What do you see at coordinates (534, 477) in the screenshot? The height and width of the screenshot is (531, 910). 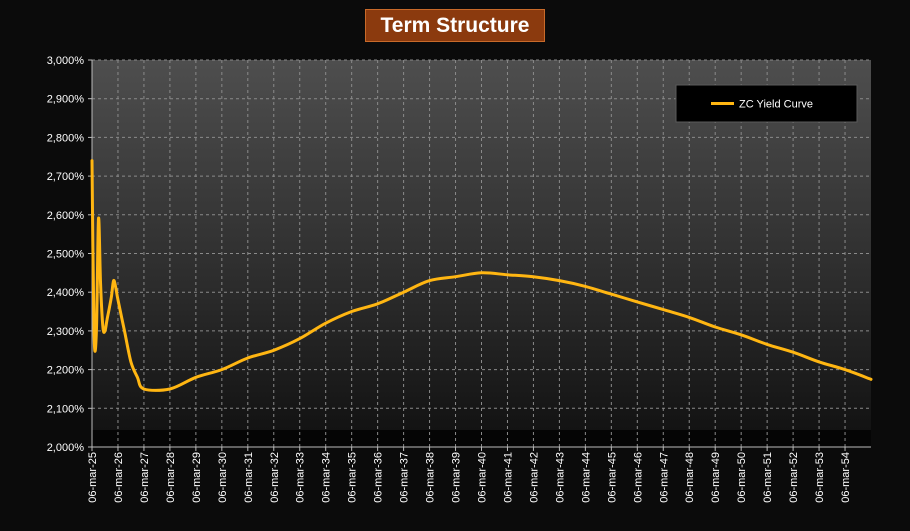 I see `x-tick-label: 06-mar-42` at bounding box center [534, 477].